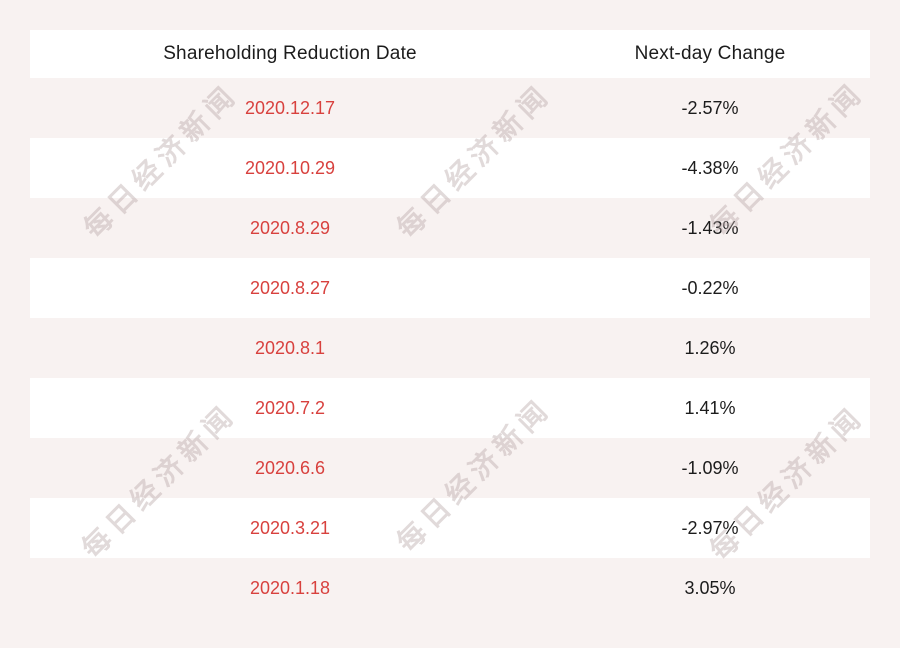 The image size is (900, 648). I want to click on date-cell: 2020.8.29, so click(290, 227).